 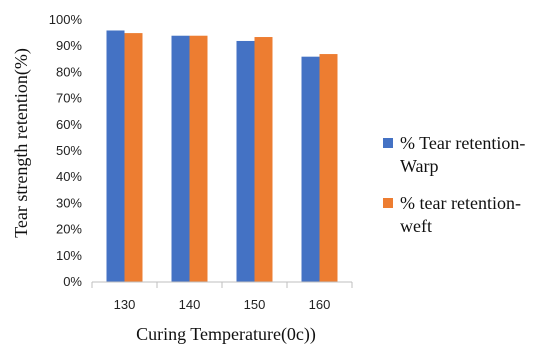 I want to click on y-tick-label: 10%, so click(x=69, y=255).